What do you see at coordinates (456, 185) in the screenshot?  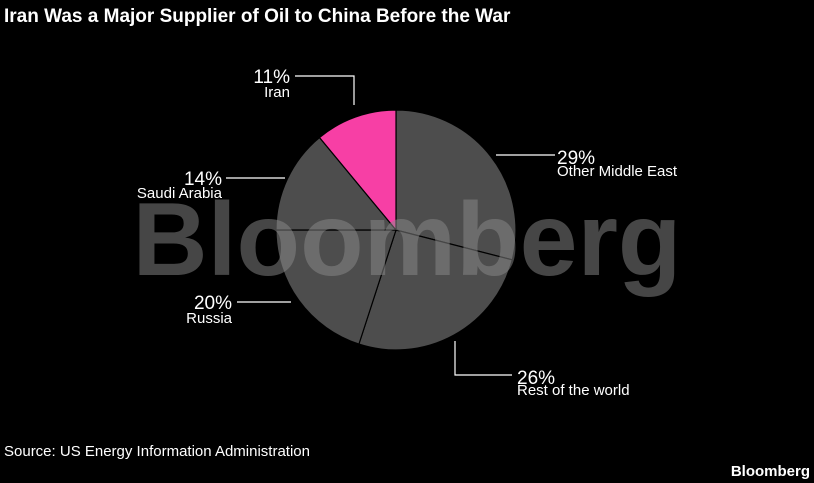 I see `pie-slice-other-middle-east` at bounding box center [456, 185].